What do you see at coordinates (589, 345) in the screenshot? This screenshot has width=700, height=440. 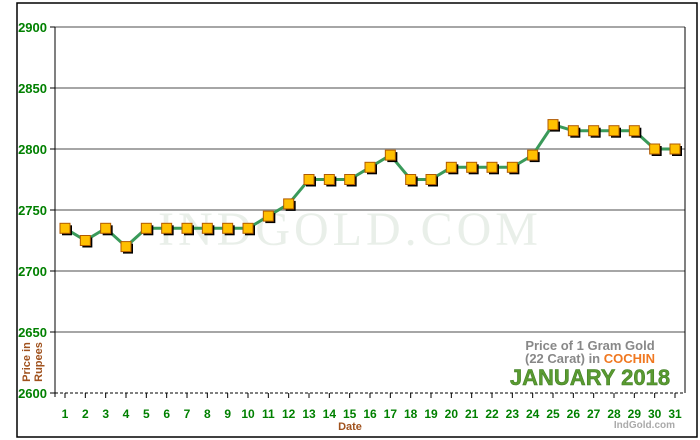 I see `legend-line1: Price of 1 Gram Gold` at bounding box center [589, 345].